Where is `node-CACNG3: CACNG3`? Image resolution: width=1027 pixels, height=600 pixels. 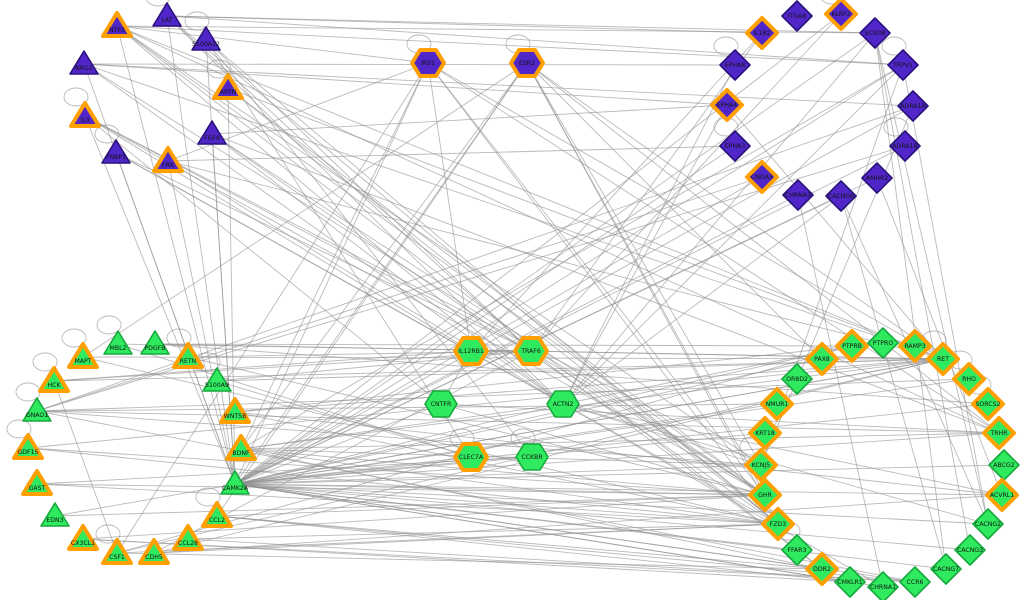
node-CACNG3: CACNG3 is located at coordinates (970, 550).